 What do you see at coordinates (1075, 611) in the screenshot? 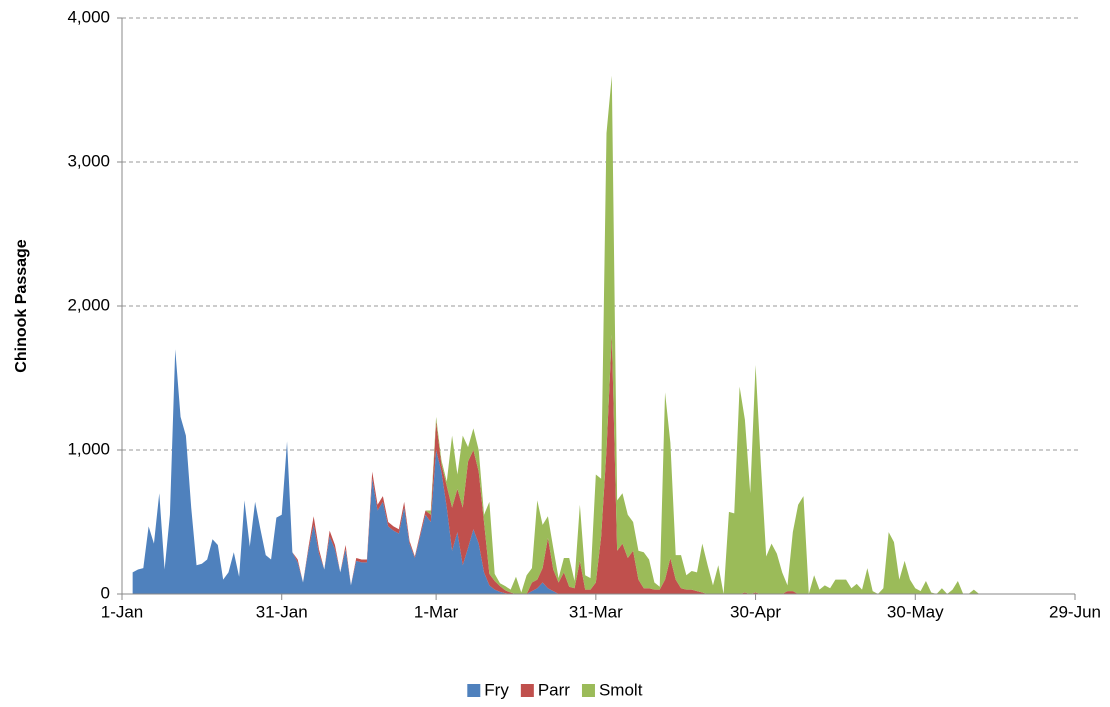
I see `x-tick-label: 29-Jun` at bounding box center [1075, 611].